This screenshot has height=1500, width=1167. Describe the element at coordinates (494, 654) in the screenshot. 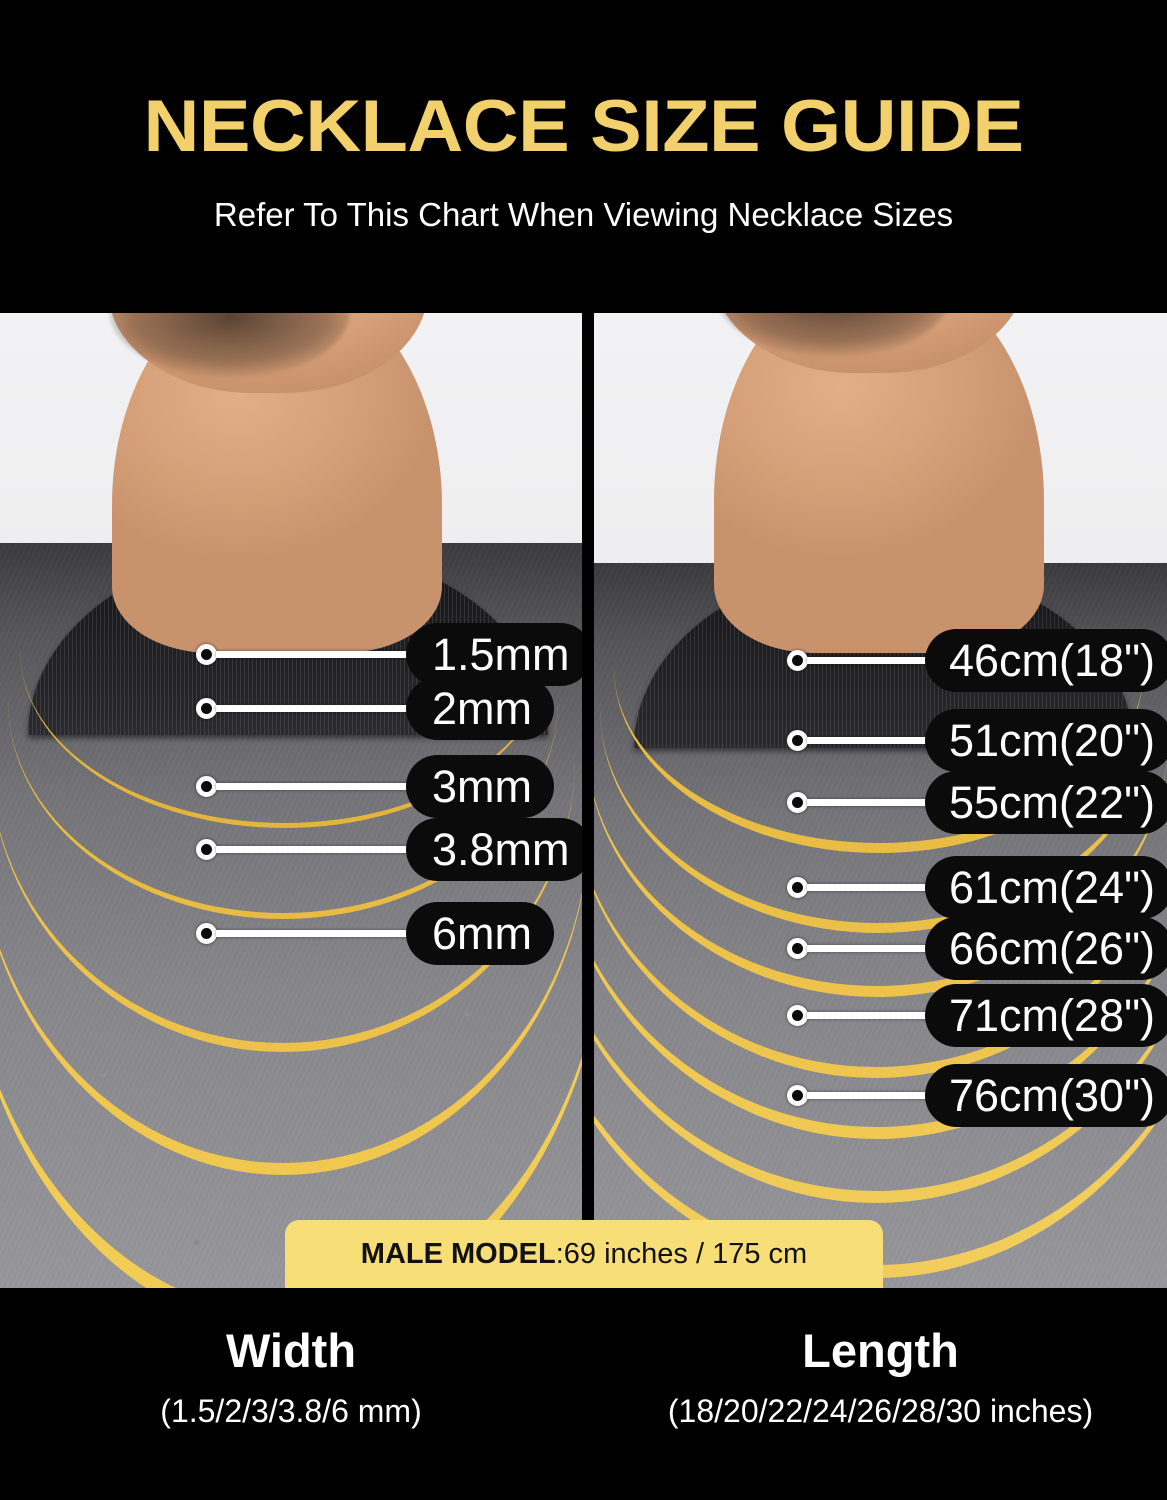

I see `width-pill: 1.5mm` at that location.